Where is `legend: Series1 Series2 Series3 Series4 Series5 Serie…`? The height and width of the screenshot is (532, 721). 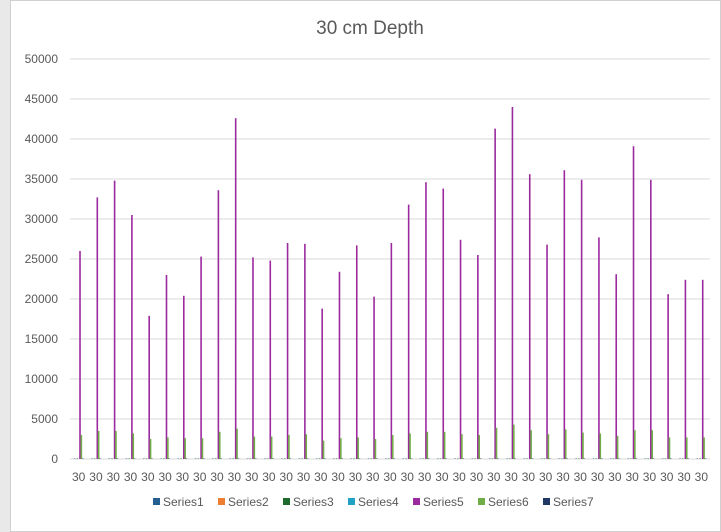
legend: Series1 Series2 Series3 Series4 Series5 Serie… is located at coordinates (373, 502).